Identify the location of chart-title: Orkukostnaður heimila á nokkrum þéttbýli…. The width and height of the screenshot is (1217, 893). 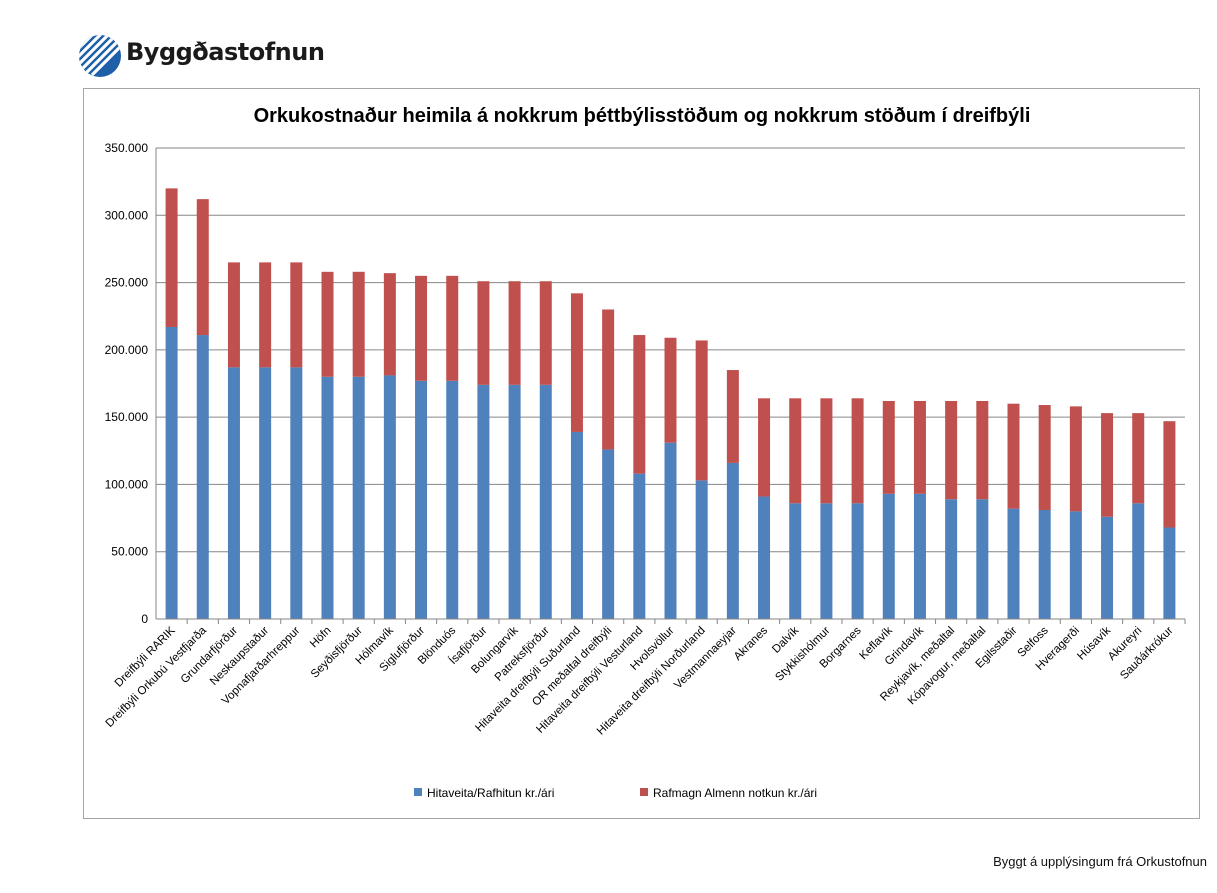
(642, 116).